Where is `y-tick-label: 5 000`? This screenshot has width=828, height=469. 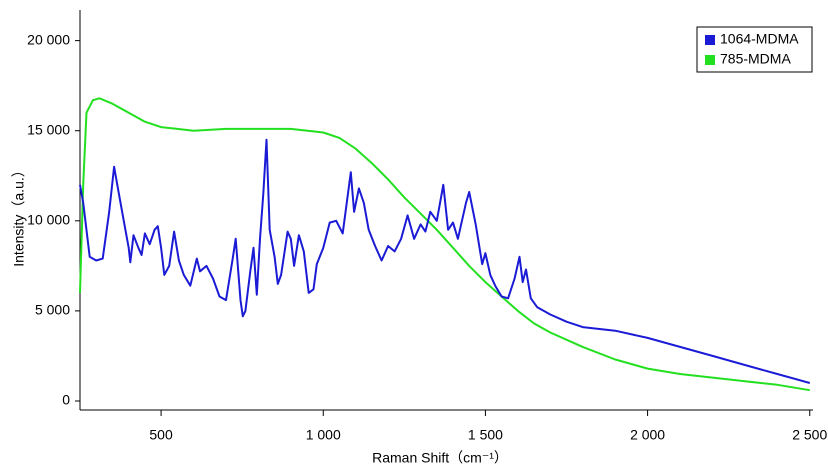 y-tick-label: 5 000 is located at coordinates (52, 310).